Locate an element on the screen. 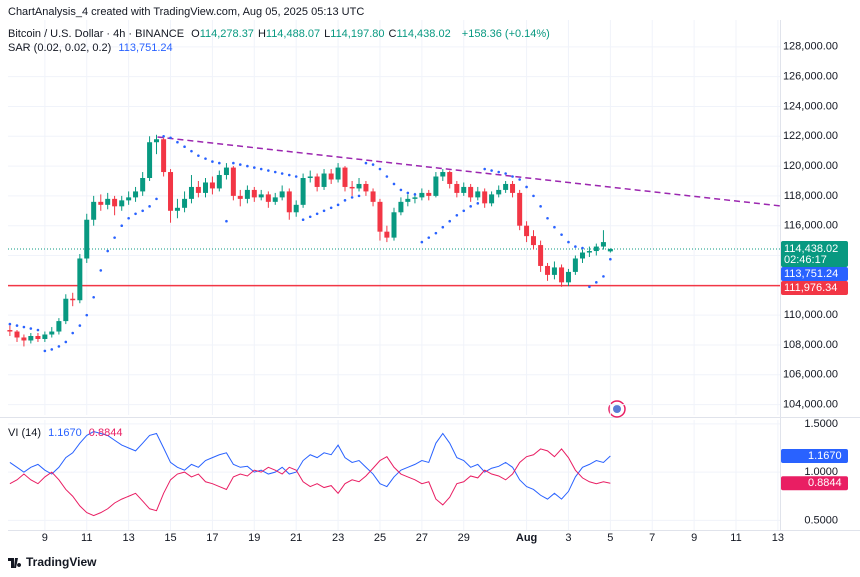  y-tick-label: 1.5000 is located at coordinates (821, 424).